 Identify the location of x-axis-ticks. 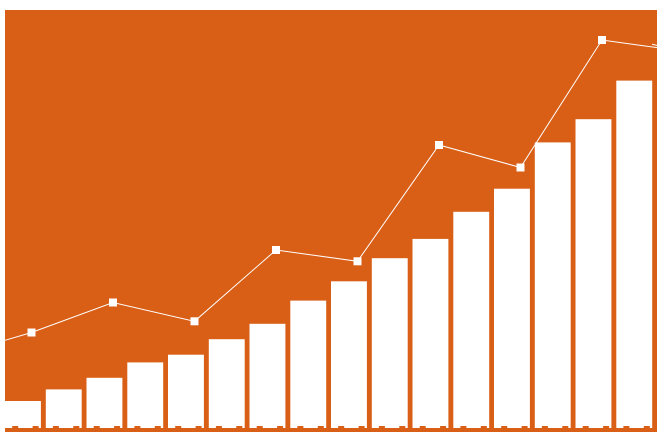
(331, 428).